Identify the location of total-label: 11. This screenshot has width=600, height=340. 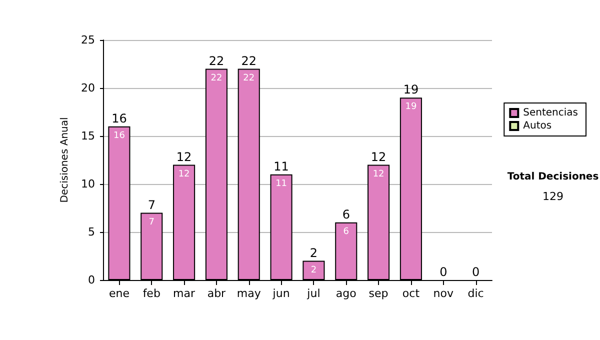
(281, 166).